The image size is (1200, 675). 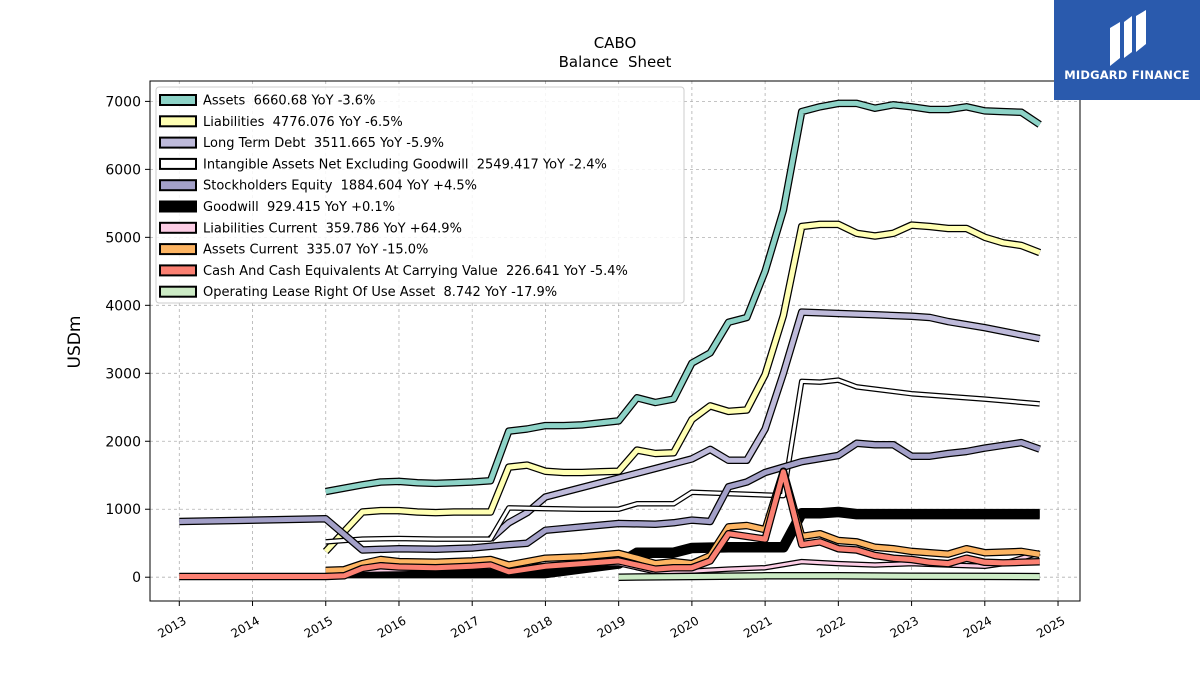 What do you see at coordinates (904, 626) in the screenshot?
I see `x-tick-label: 2023` at bounding box center [904, 626].